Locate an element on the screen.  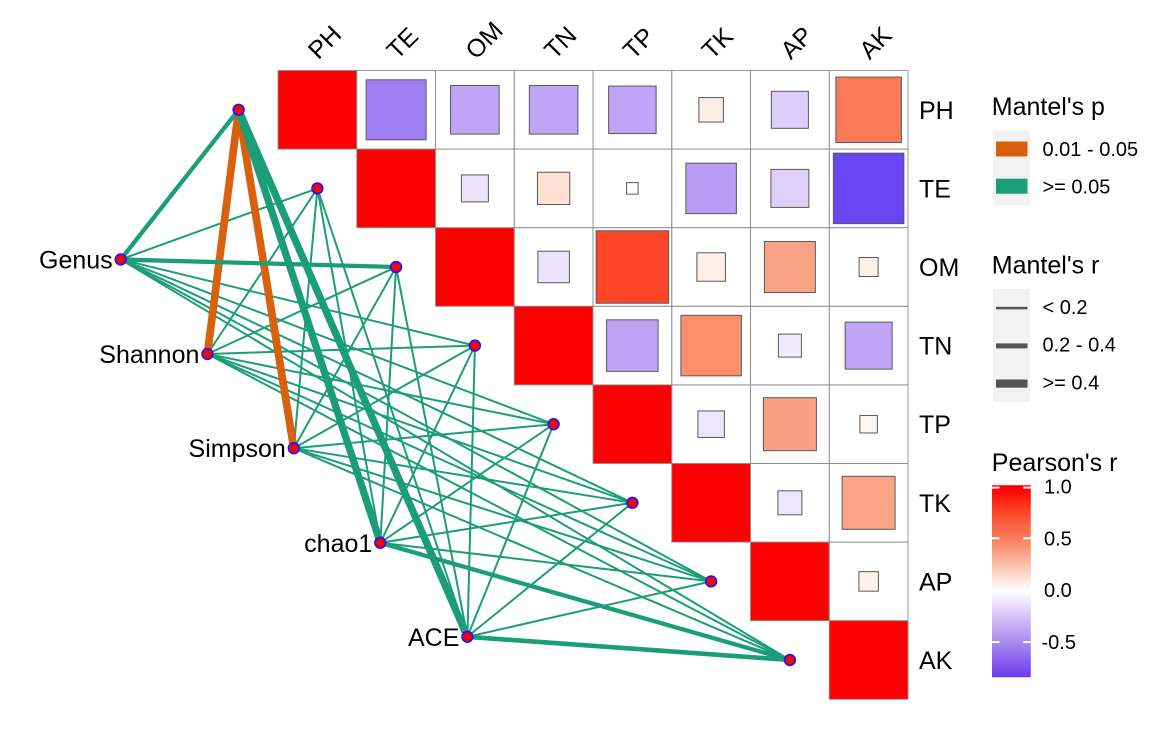
svg-text: Shannon is located at coordinates (149, 355).